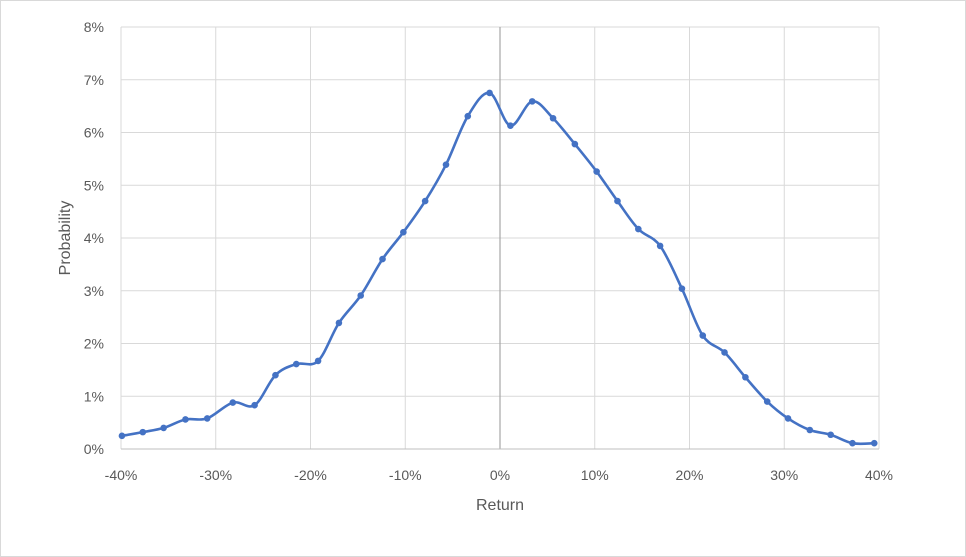  Describe the element at coordinates (94, 80) in the screenshot. I see `y-tick-label: 7%` at that location.